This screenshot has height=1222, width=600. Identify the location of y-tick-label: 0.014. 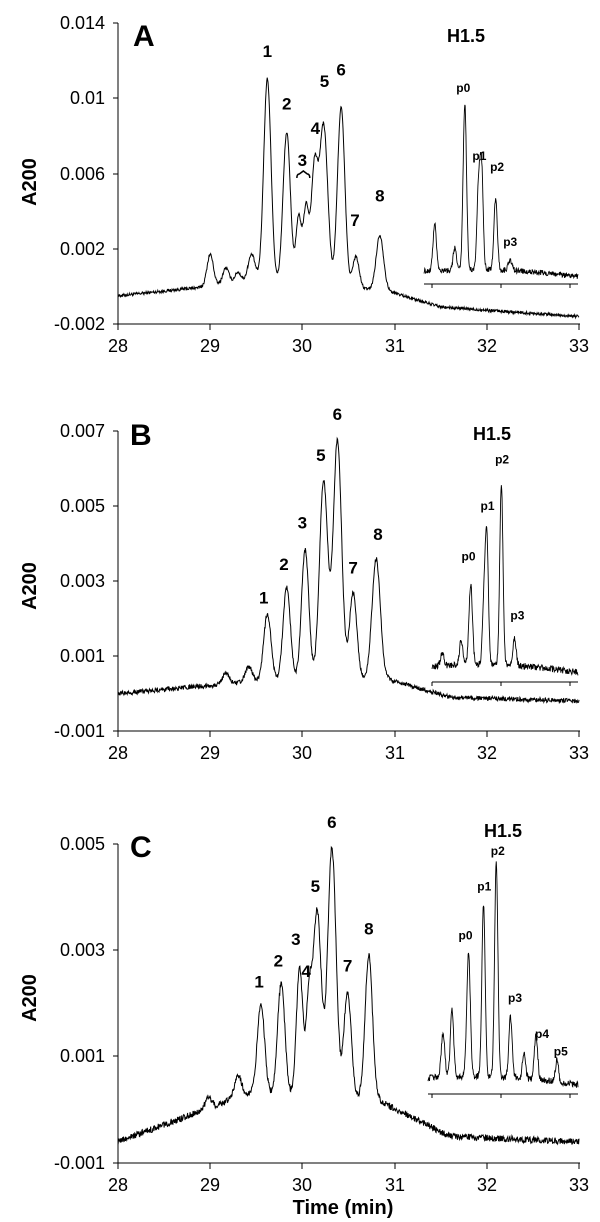
(82, 23).